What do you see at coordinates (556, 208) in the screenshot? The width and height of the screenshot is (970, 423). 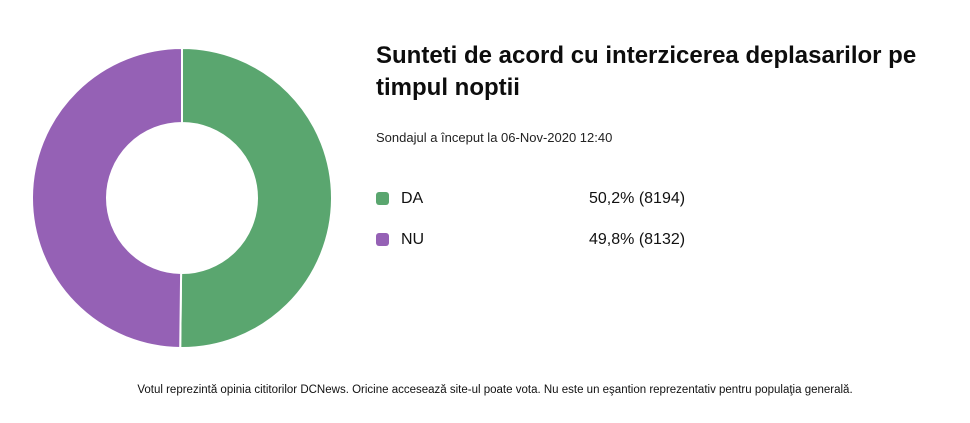 I see `legend-item-da: DA 50,2% (8194)` at bounding box center [556, 208].